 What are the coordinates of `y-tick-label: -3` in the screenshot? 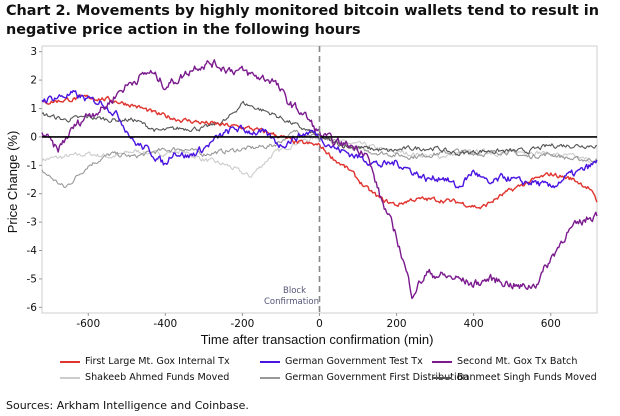 It's located at (32, 223).